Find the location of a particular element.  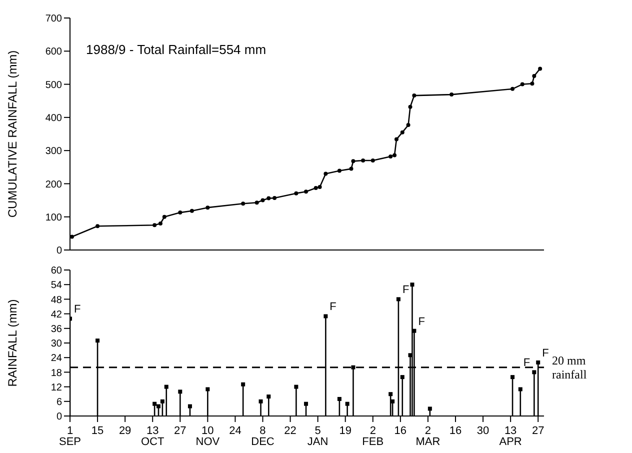

y-tick-label: 300 is located at coordinates (53, 152).